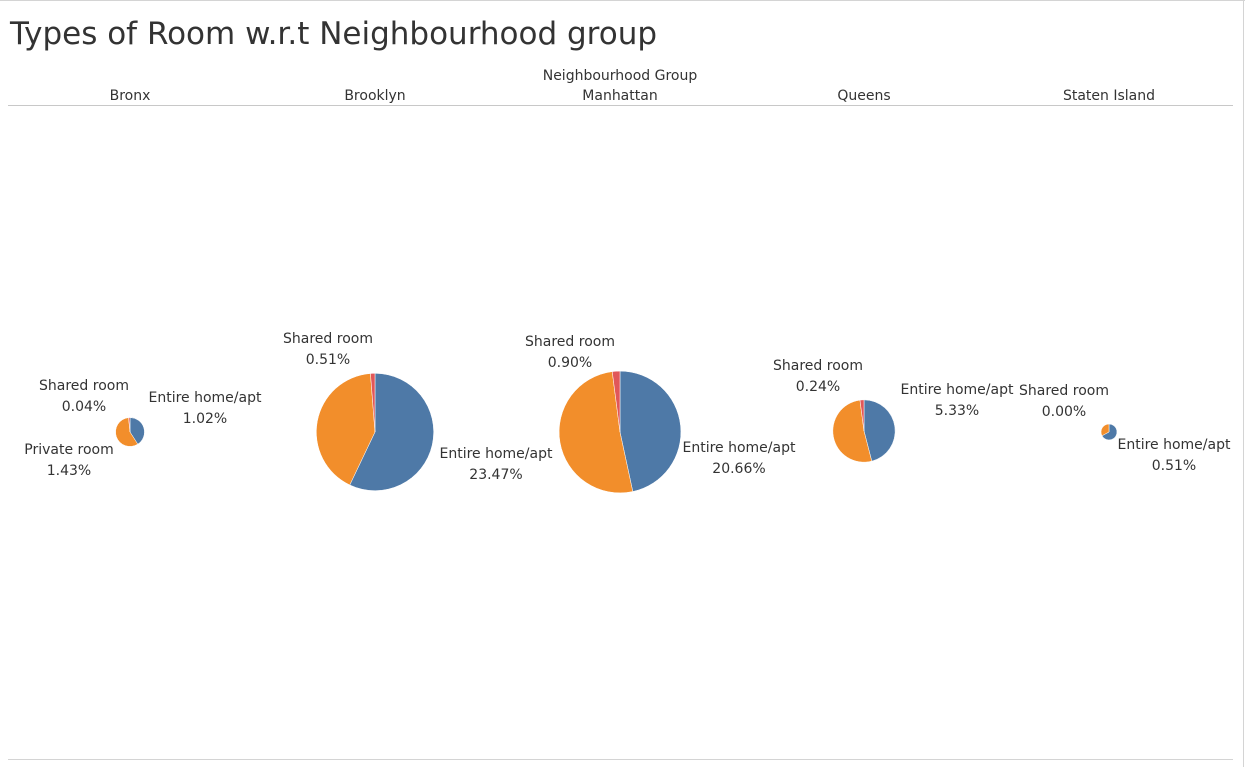 Image resolution: width=1245 pixels, height=767 pixels. I want to click on slice-label-value: 0.24%, so click(818, 387).